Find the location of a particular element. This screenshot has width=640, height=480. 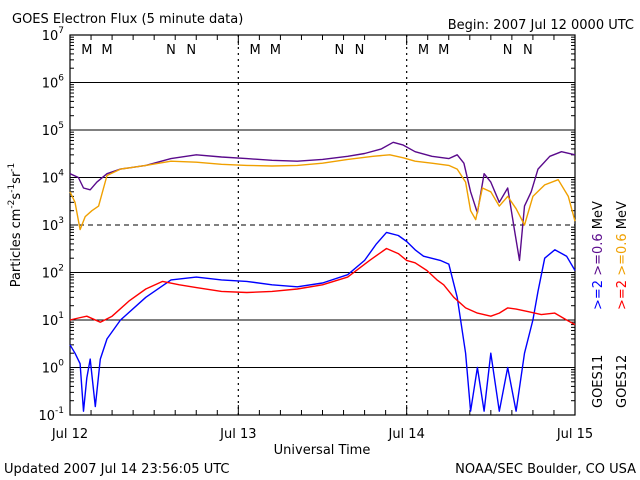

y-axis-label-base: Particles cm is located at coordinates (16, 248).